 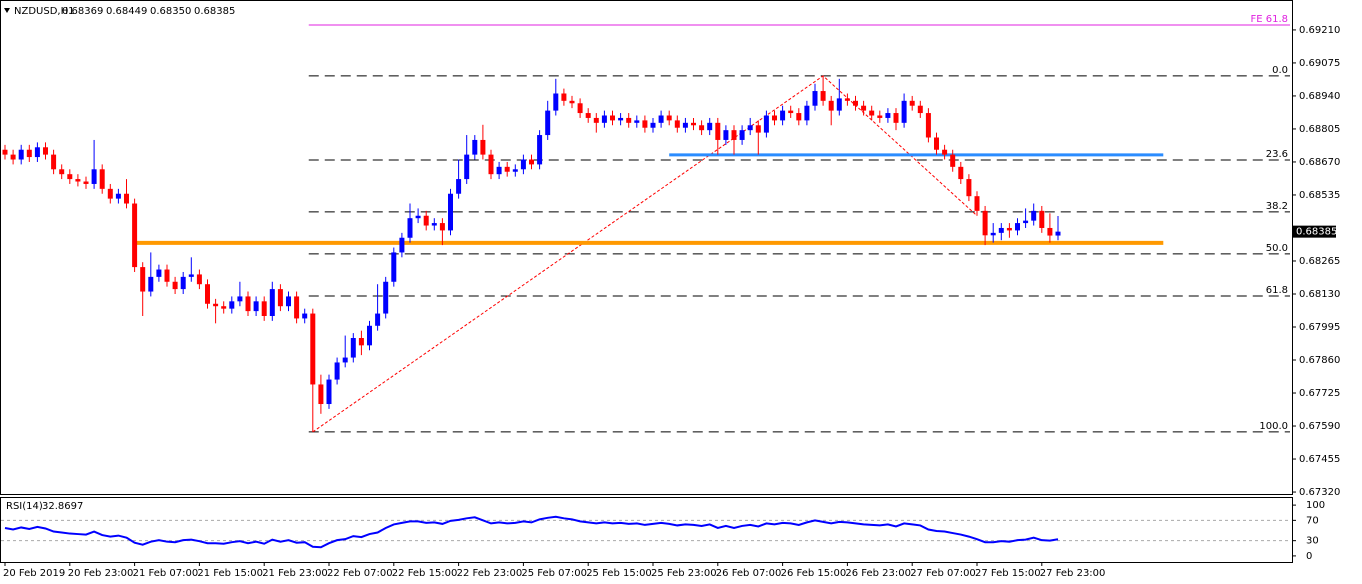 I want to click on quote-low: 0.68350, so click(x=170, y=11).